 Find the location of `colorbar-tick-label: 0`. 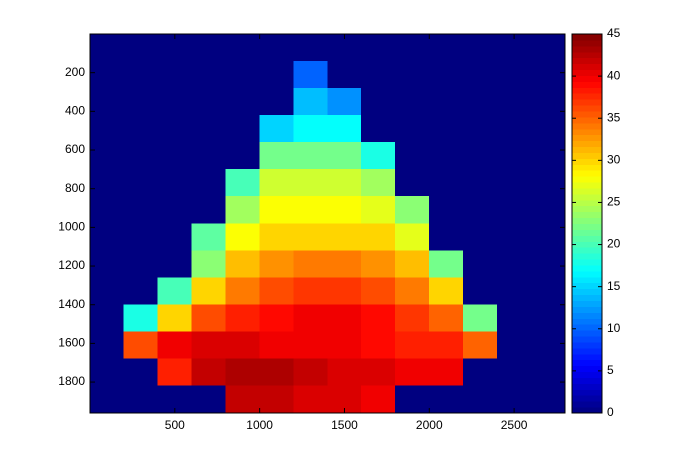

colorbar-tick-label: 0 is located at coordinates (610, 412).